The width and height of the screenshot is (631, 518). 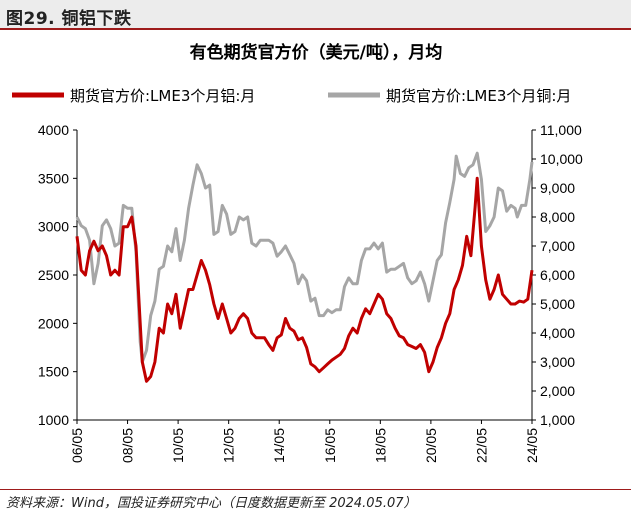 I want to click on figure-label: 图29. 铜铝下跌, so click(x=69, y=19).